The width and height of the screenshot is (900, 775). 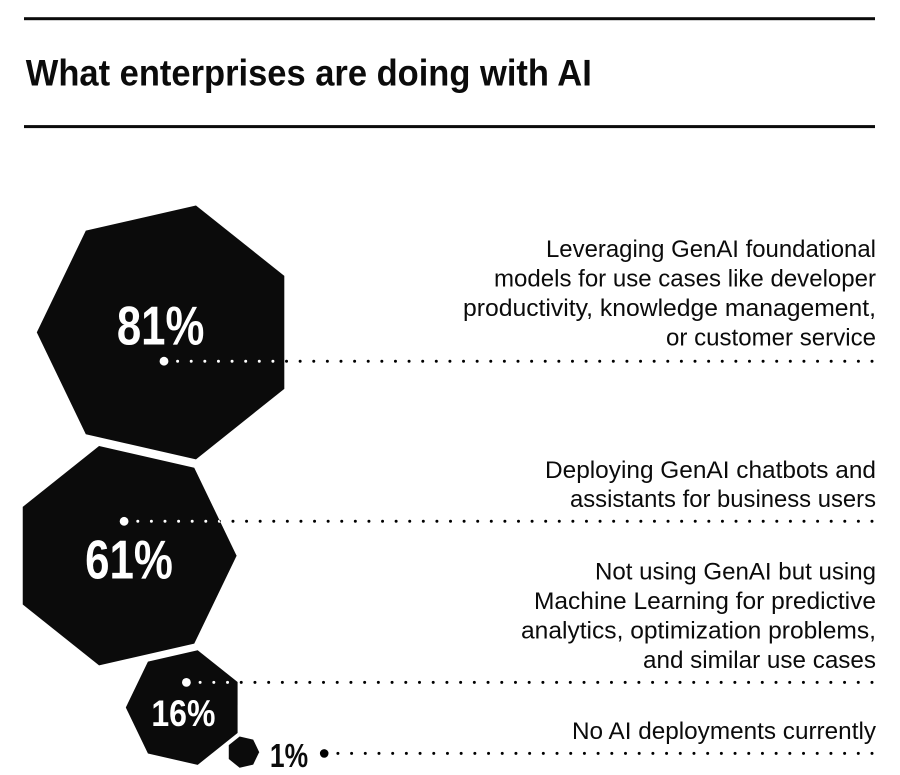 I want to click on svg-text: 16%, so click(x=183, y=713).